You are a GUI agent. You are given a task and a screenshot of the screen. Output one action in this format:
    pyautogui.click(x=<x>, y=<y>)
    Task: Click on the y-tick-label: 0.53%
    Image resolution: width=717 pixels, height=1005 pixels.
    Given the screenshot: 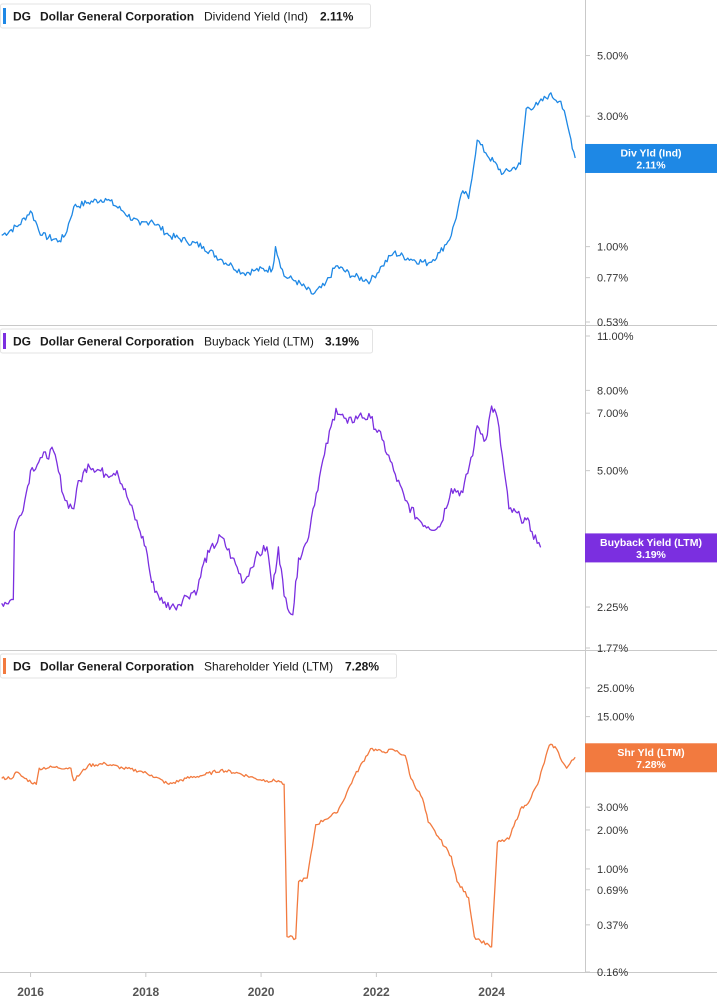 What is the action you would take?
    pyautogui.click(x=612, y=323)
    